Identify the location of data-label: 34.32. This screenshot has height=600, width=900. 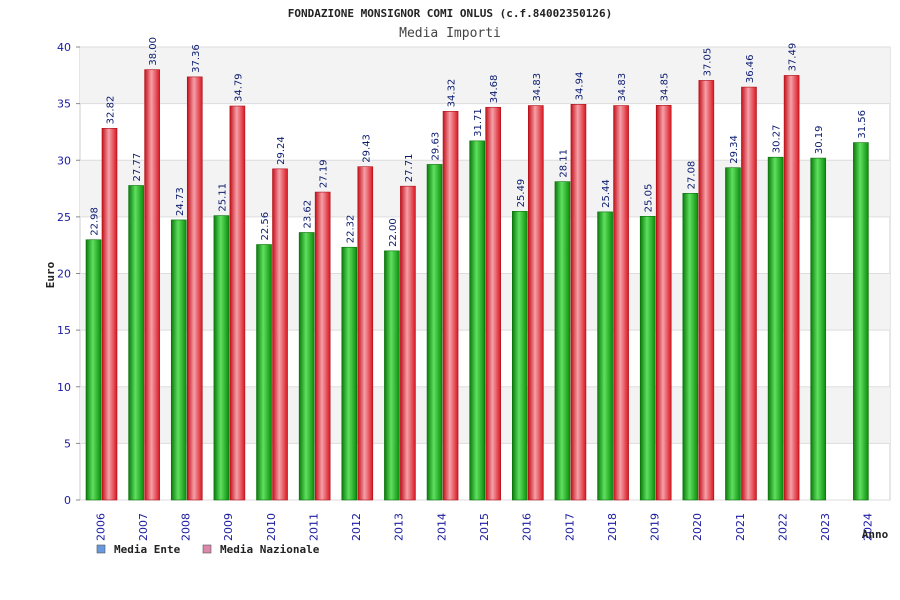
(452, 93).